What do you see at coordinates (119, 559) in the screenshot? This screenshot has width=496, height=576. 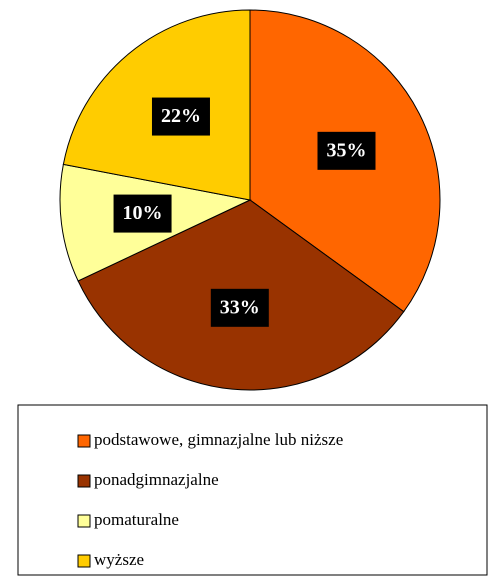 I see `legend-label: wyższe` at bounding box center [119, 559].